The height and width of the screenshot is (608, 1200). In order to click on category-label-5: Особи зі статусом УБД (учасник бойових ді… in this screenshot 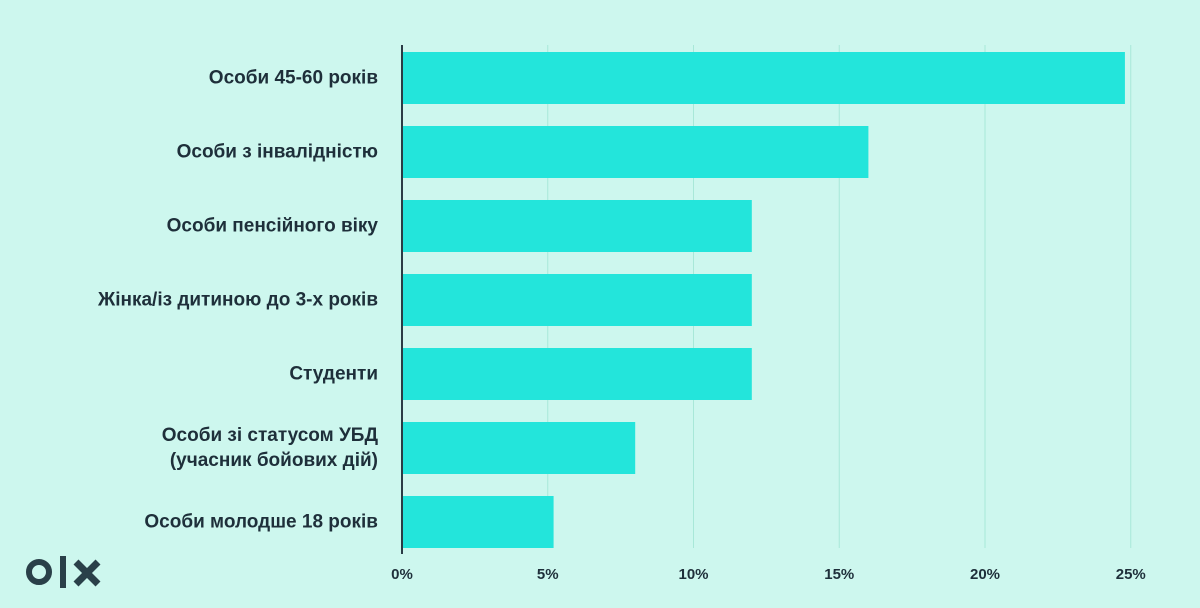, I will do `click(269, 448)`.